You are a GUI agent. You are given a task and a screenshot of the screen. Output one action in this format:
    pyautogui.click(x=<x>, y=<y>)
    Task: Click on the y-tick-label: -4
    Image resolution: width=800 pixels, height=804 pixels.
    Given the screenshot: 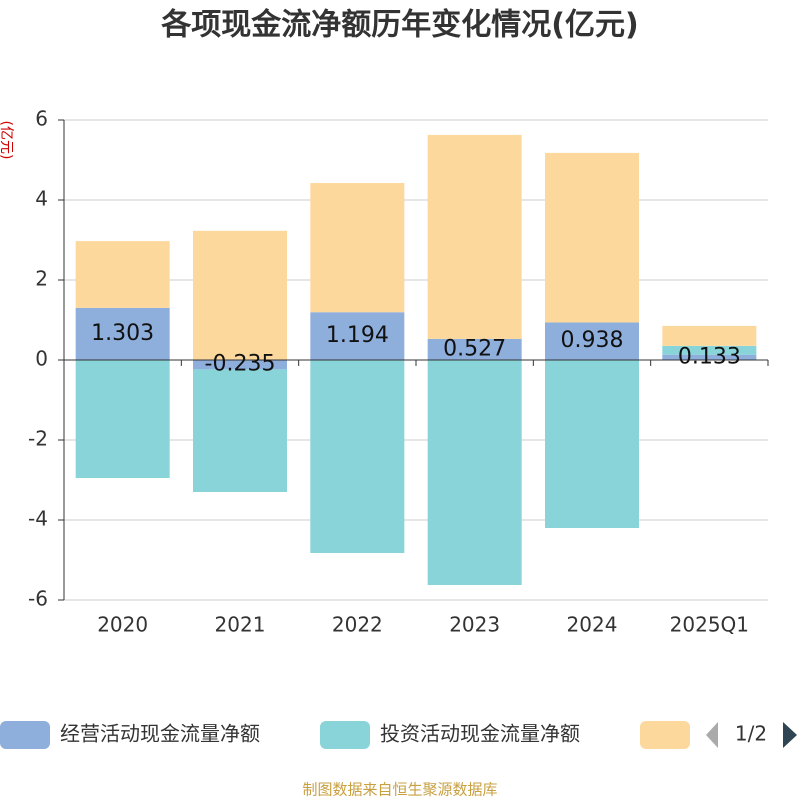 What is the action you would take?
    pyautogui.click(x=38, y=519)
    